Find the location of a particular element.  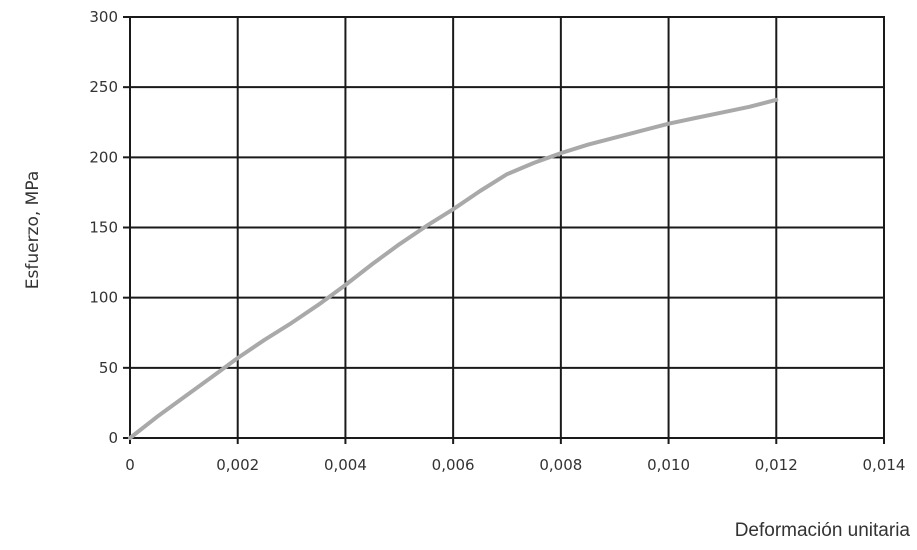

x-tick-label: 0 is located at coordinates (130, 465).